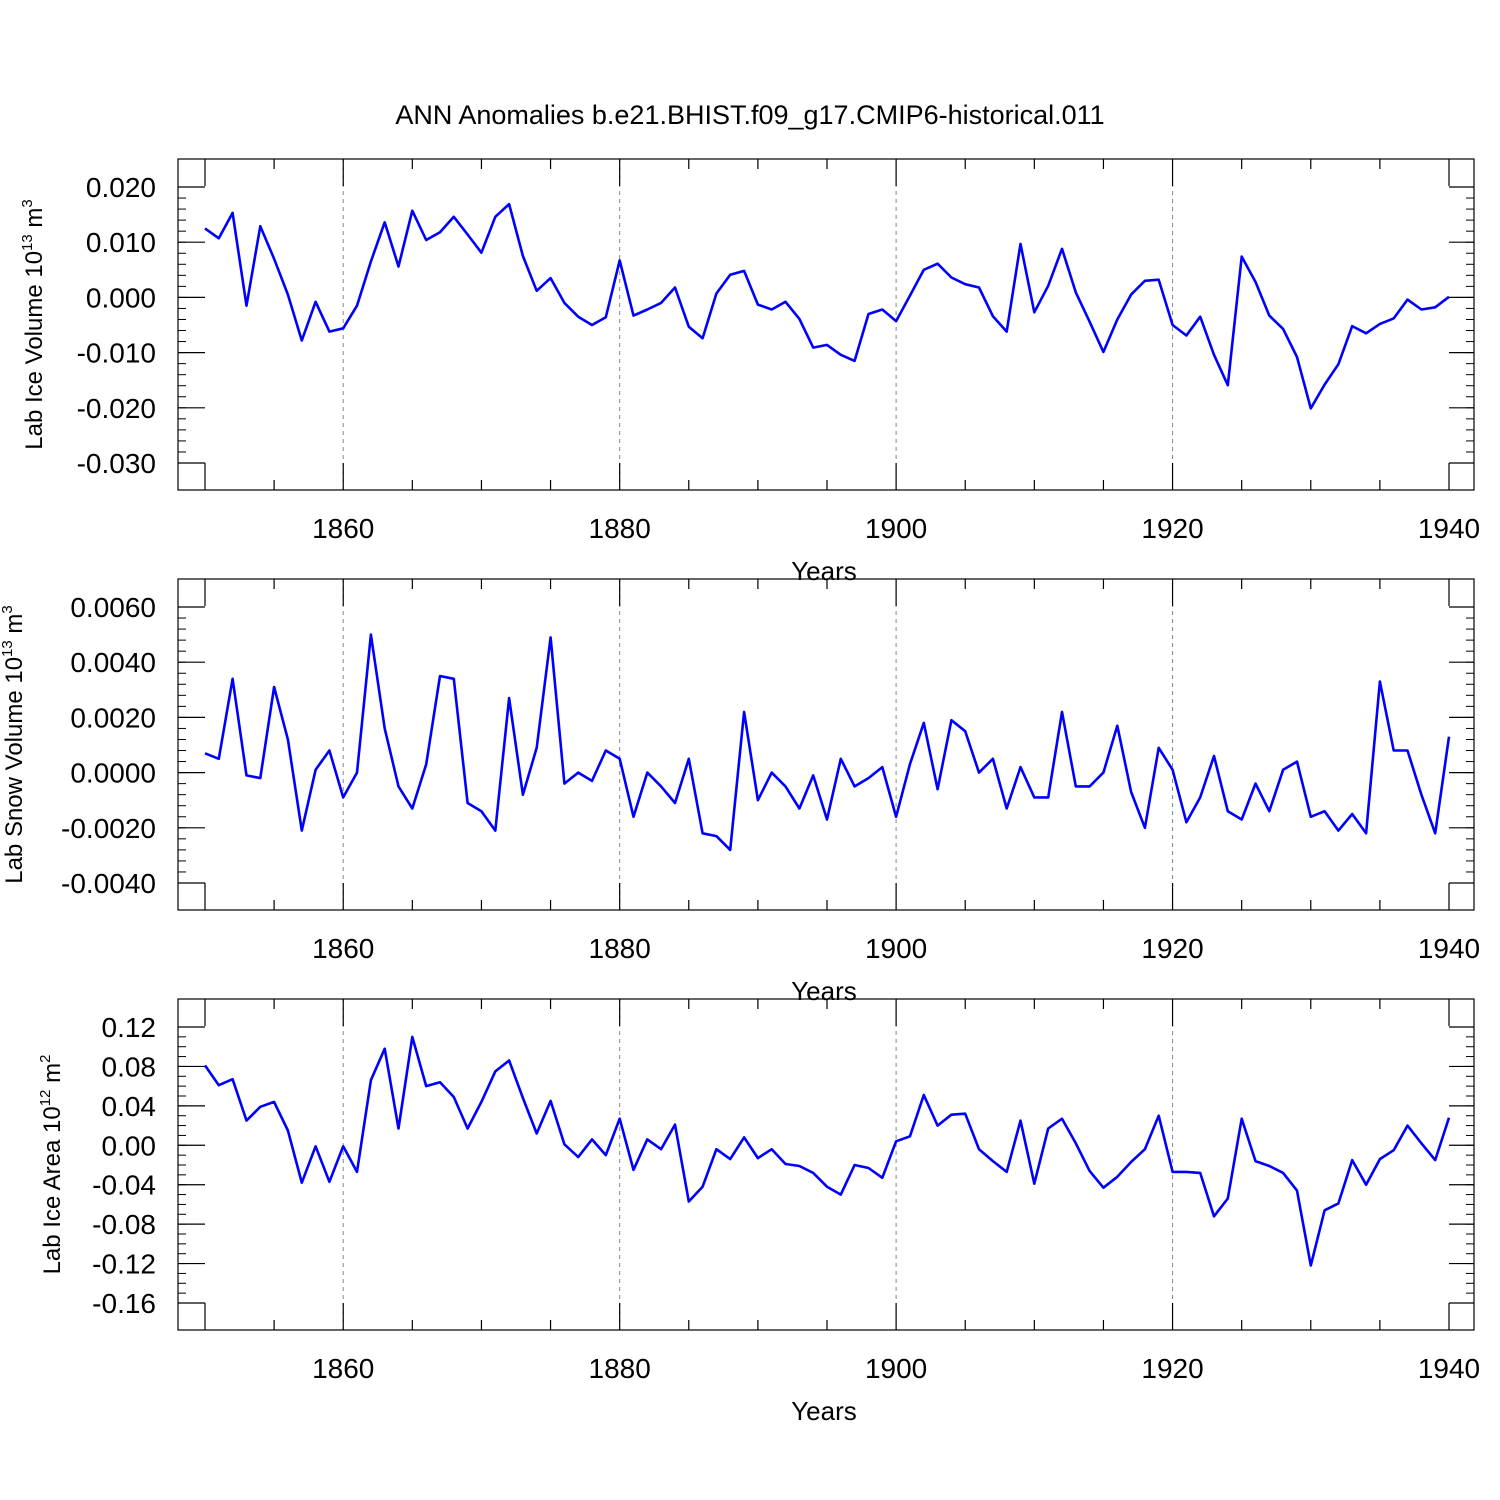 The width and height of the screenshot is (1500, 1500). What do you see at coordinates (129, 1145) in the screenshot?
I see `y-tick-label: 0.00` at bounding box center [129, 1145].